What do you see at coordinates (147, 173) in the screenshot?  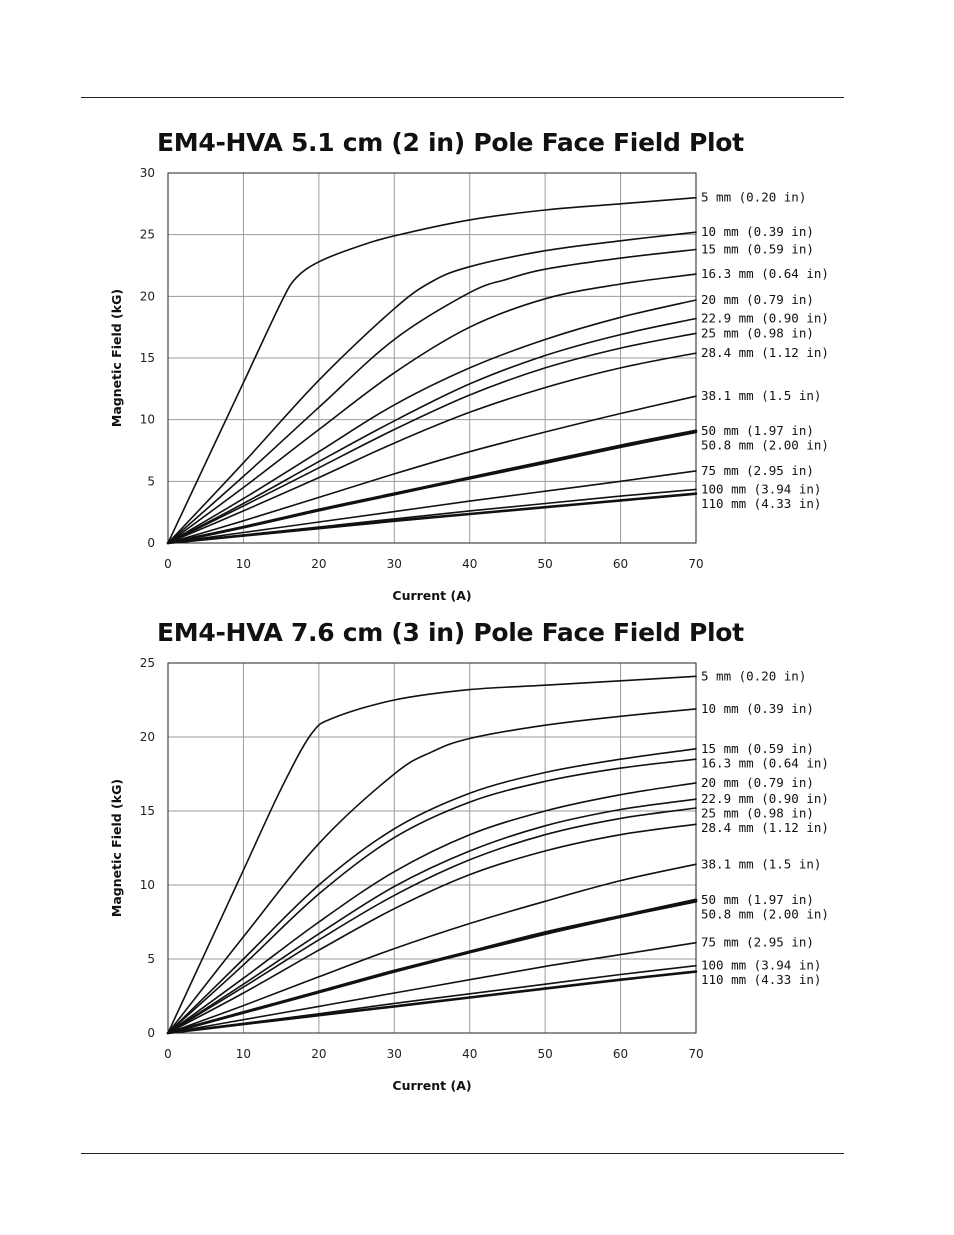 I see `y-tick-label-30: 30` at bounding box center [147, 173].